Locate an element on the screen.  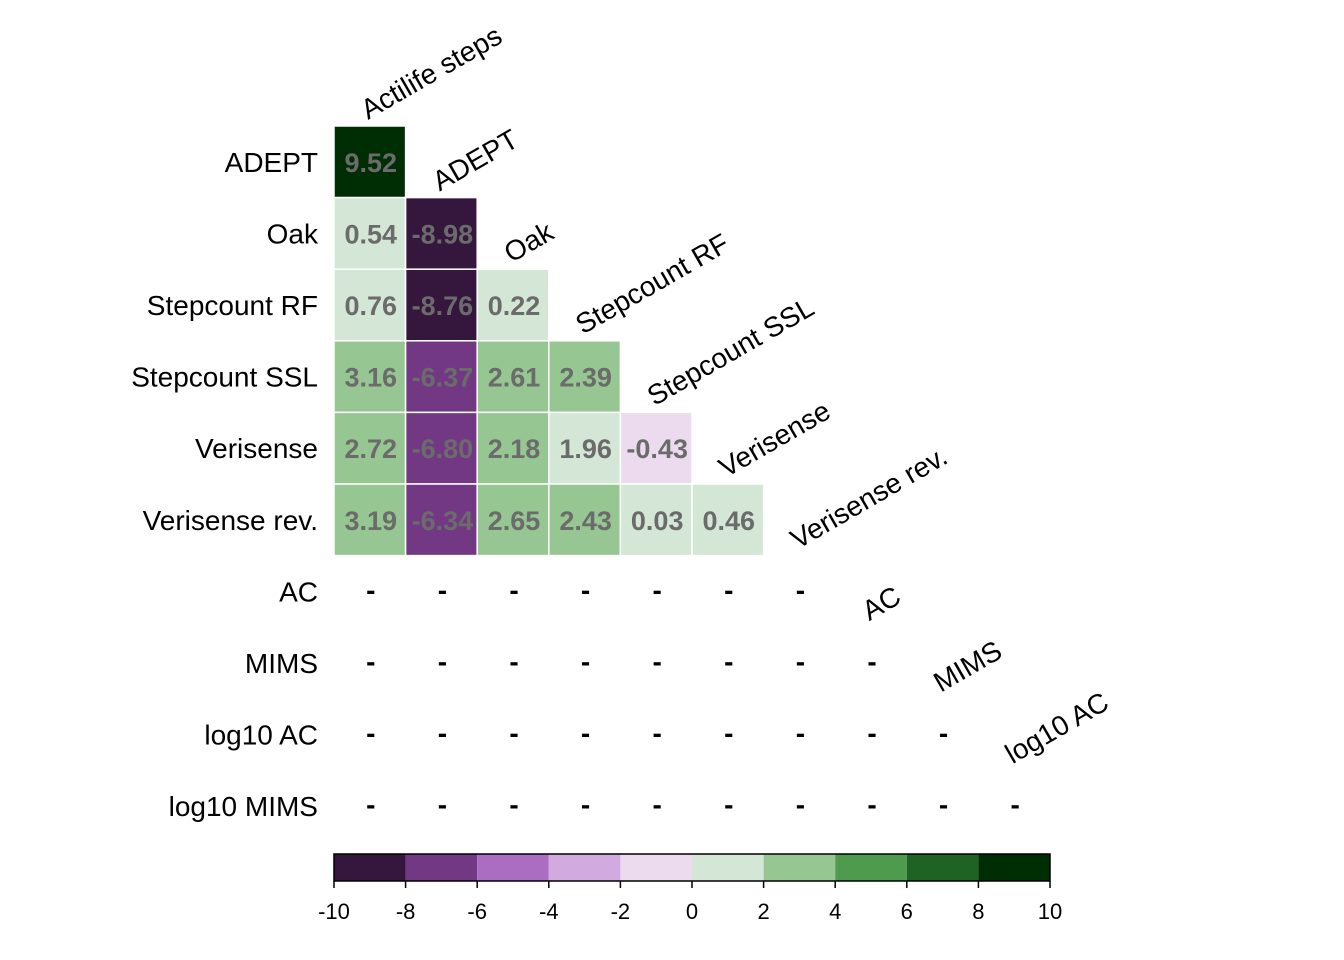
cell-value-label: -6.37 is located at coordinates (443, 378).